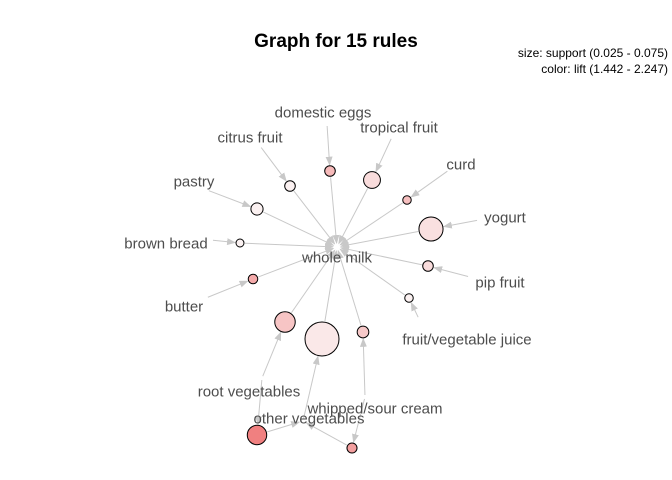 The width and height of the screenshot is (672, 480). I want to click on item-label-other-vegetables: other vegetables, so click(309, 419).